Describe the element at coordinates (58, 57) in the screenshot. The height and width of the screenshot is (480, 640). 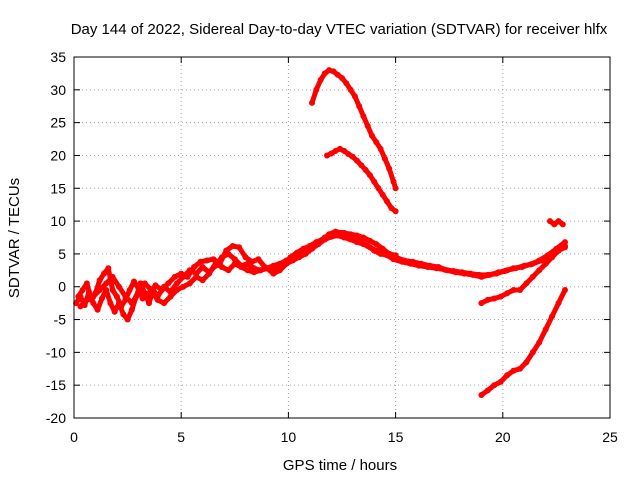
I see `y-tick-label: 35` at that location.